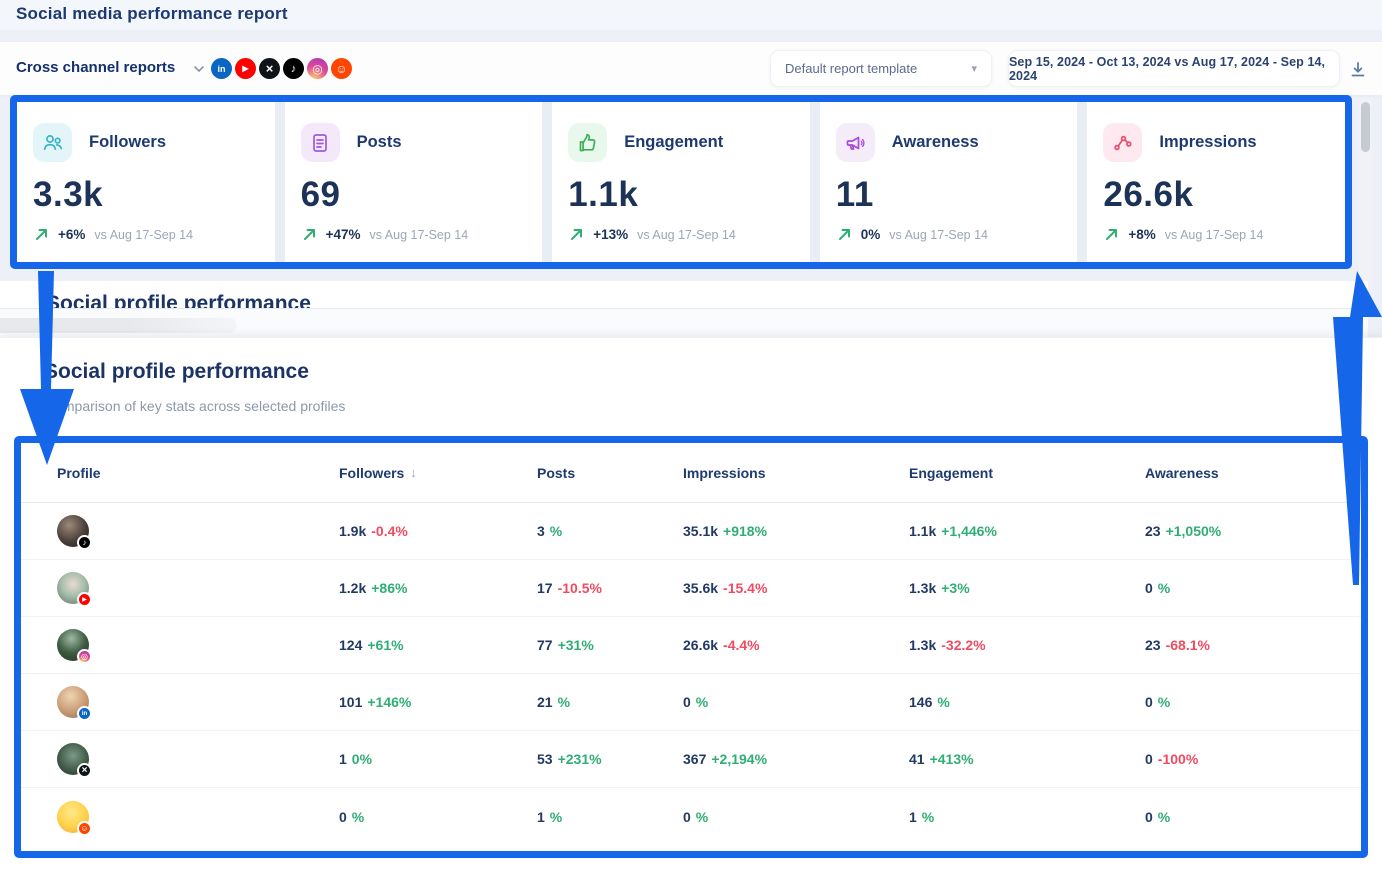  I want to click on engagement-cell: 146%, so click(1027, 702).